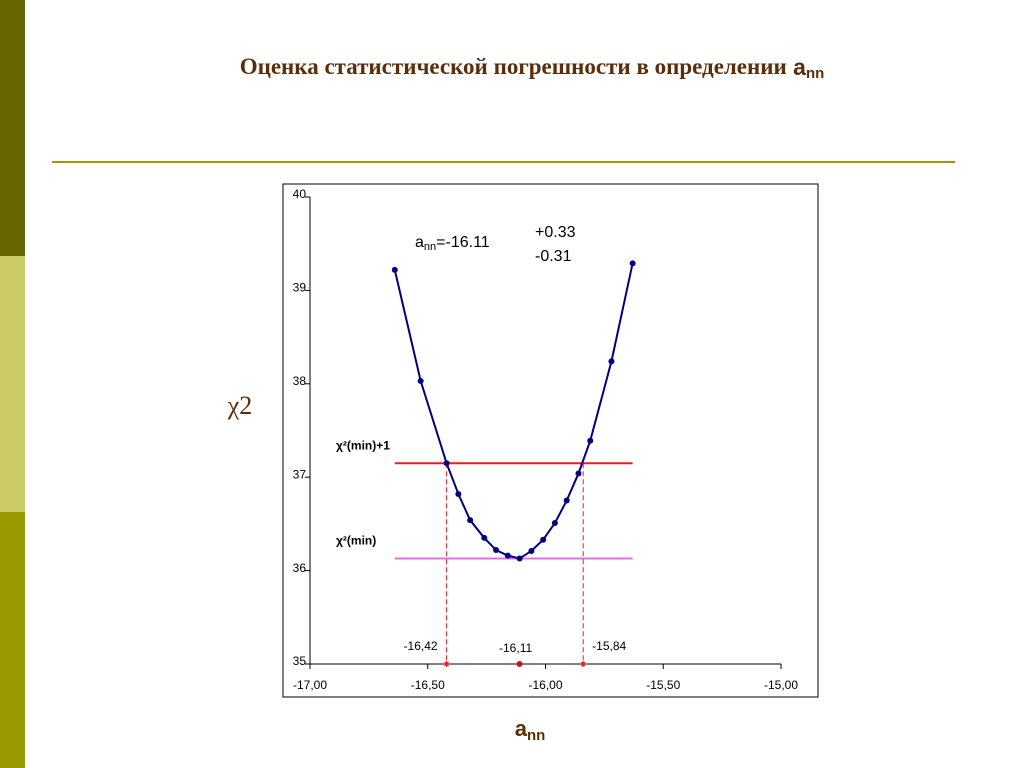  Describe the element at coordinates (356, 541) in the screenshot. I see `reference-label: χ²(min)` at that location.